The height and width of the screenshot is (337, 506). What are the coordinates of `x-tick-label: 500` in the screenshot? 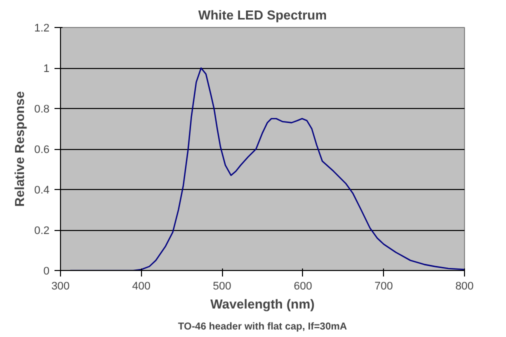 It's located at (222, 286).